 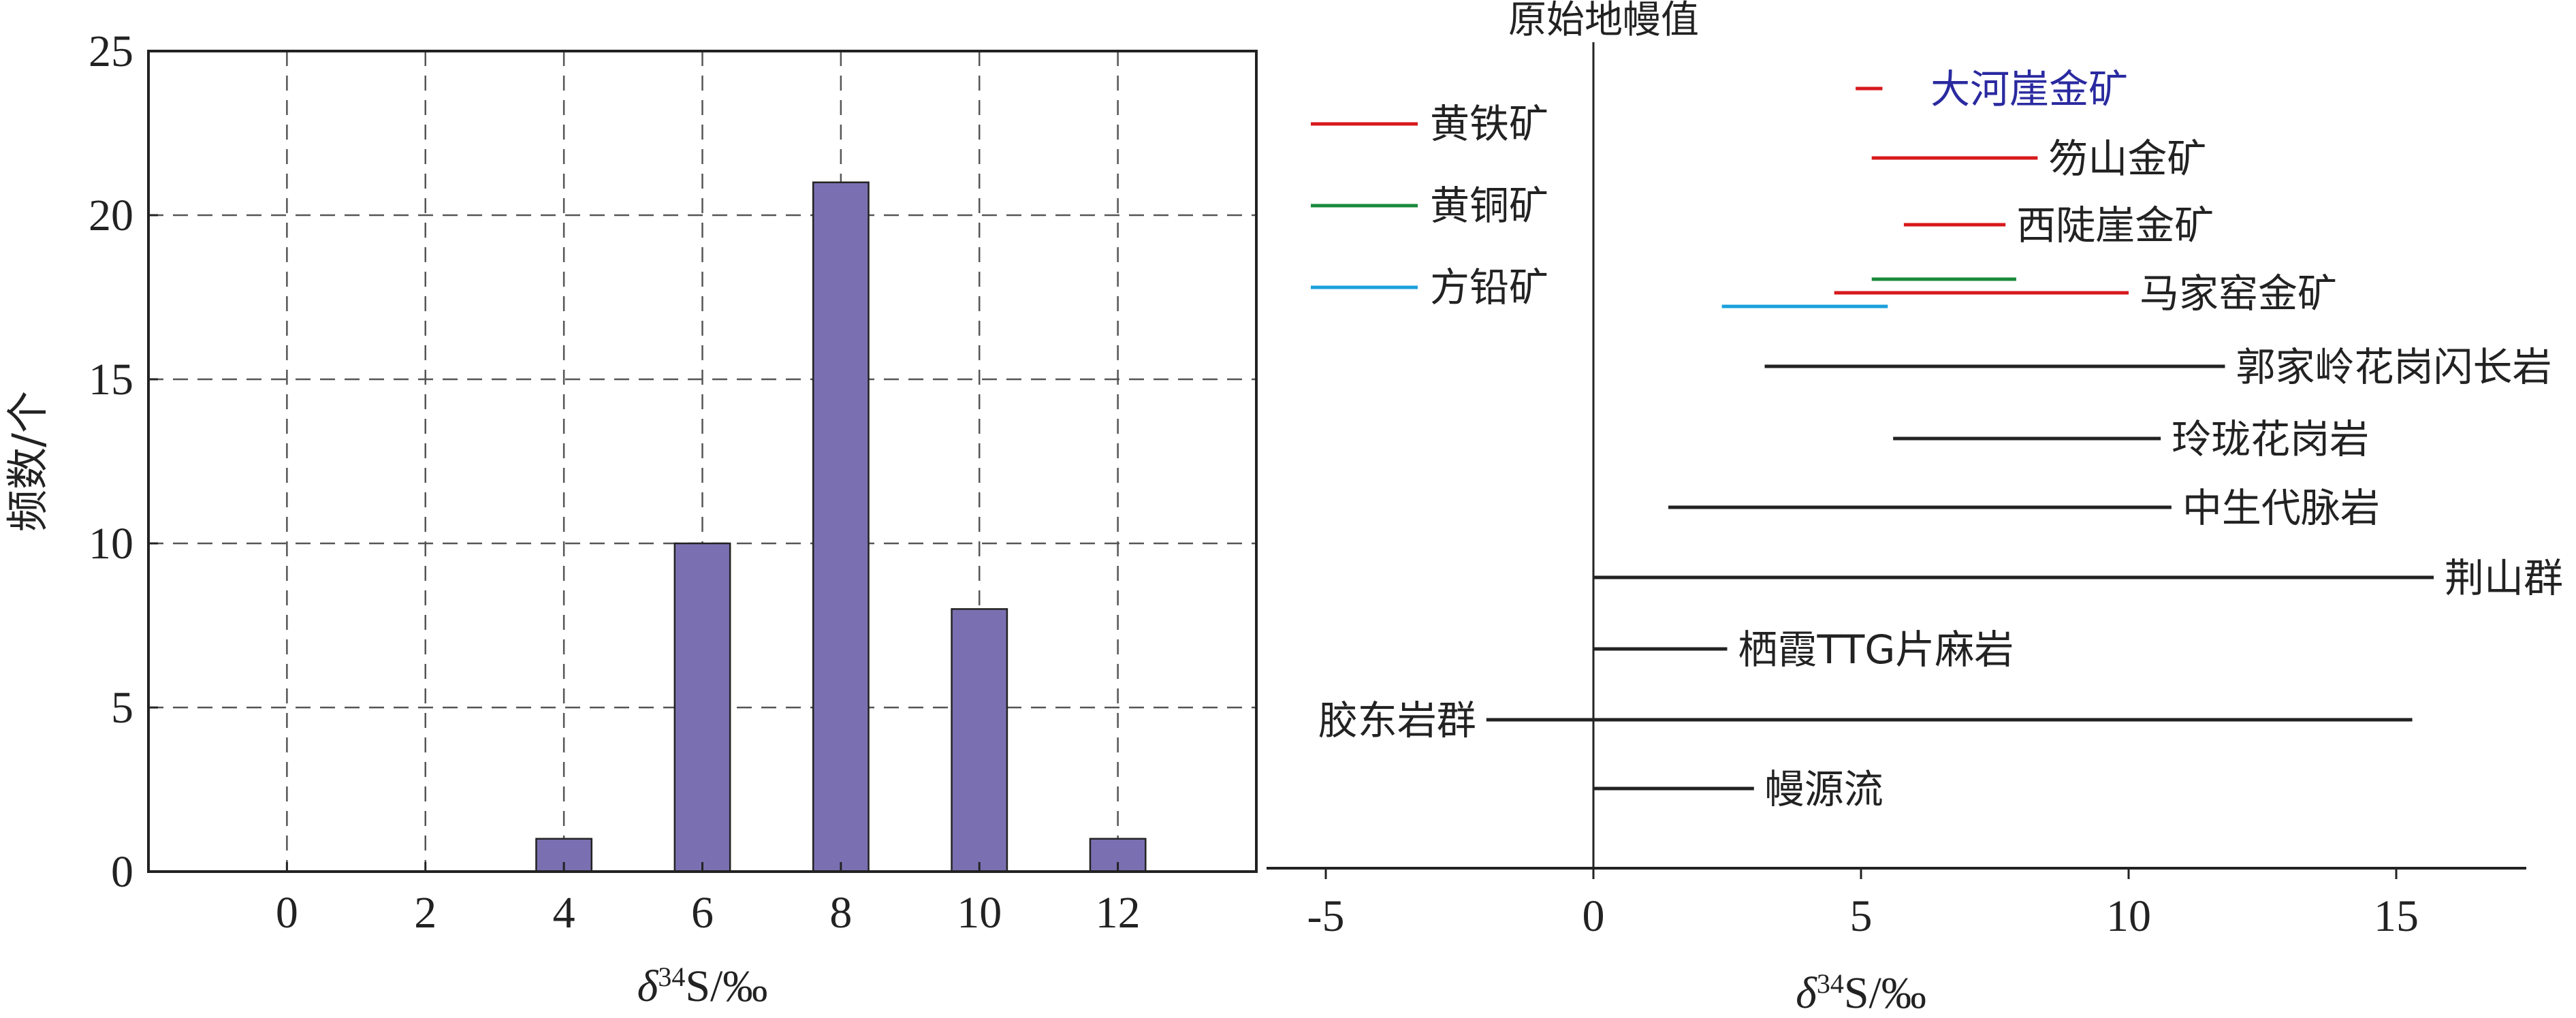 I want to click on range-label-4: 马家窑金矿, so click(x=2238, y=293).